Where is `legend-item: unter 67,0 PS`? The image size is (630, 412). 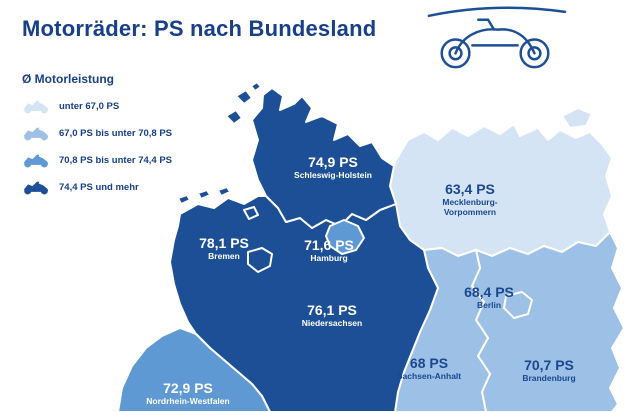
legend-item: unter 67,0 PS is located at coordinates (117, 106).